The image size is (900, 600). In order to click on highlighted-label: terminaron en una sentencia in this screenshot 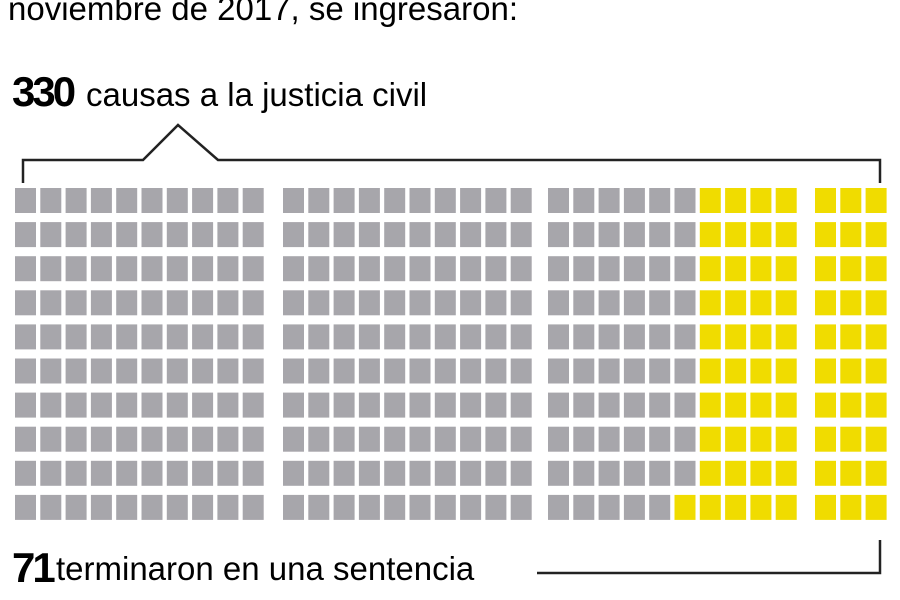, I will do `click(265, 568)`.